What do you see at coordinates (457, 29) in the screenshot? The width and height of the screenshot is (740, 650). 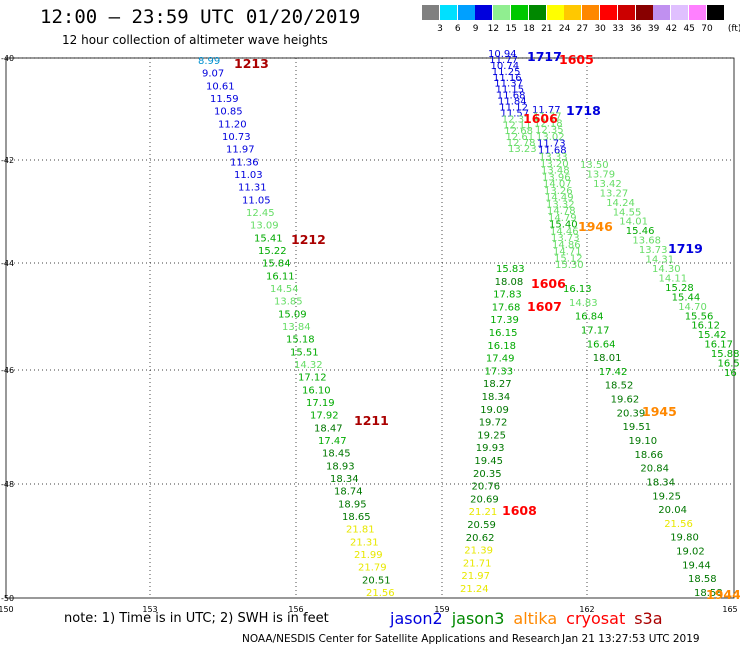 I see `legend-label: 6` at bounding box center [457, 29].